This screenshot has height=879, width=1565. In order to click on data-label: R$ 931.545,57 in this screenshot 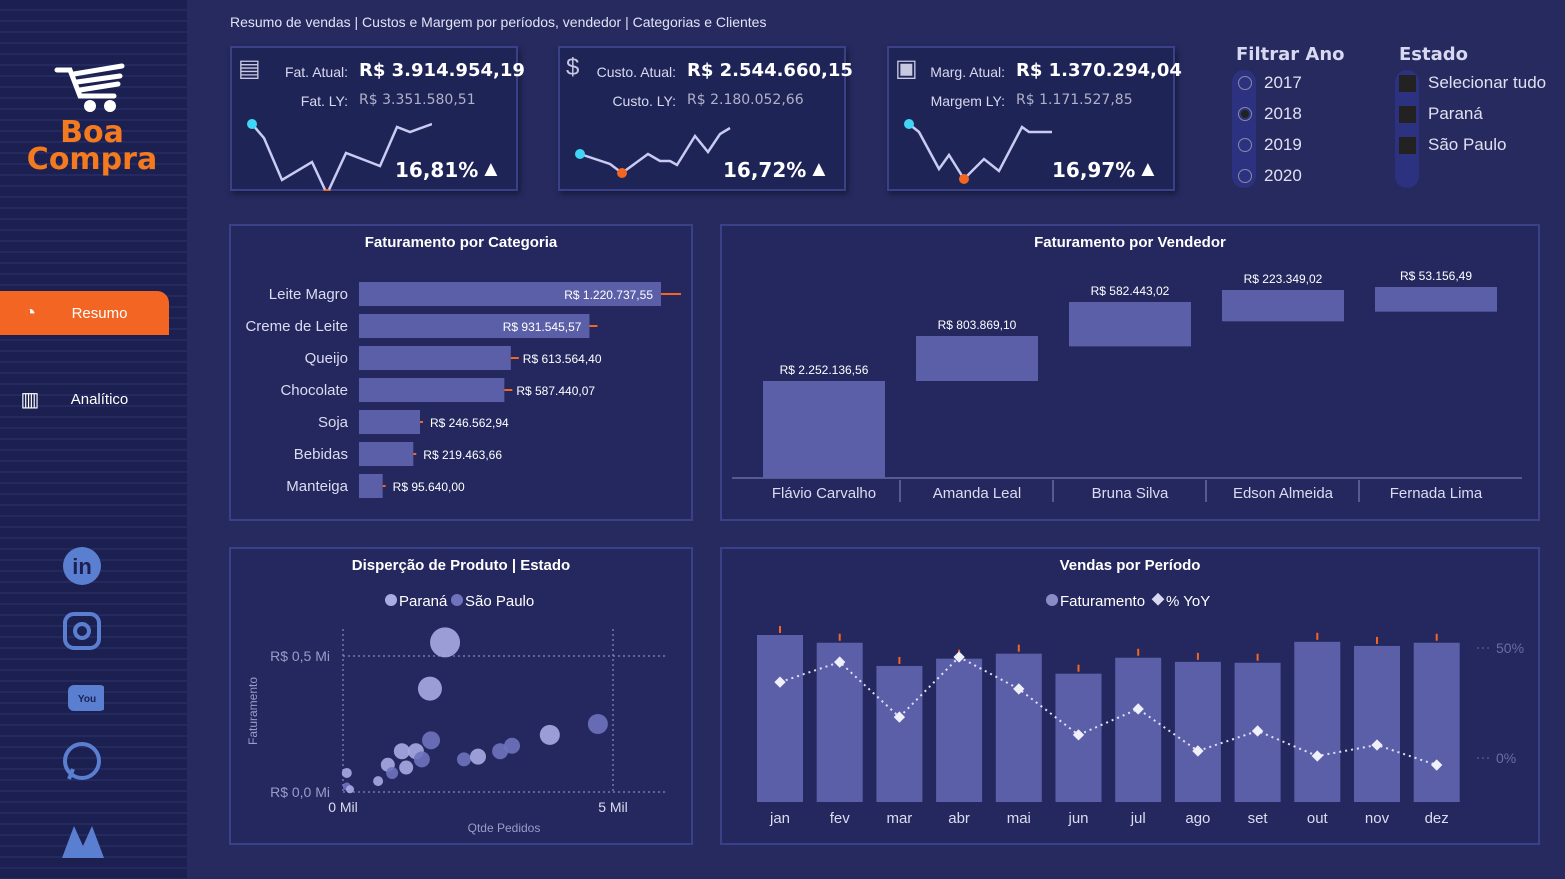, I will do `click(542, 327)`.